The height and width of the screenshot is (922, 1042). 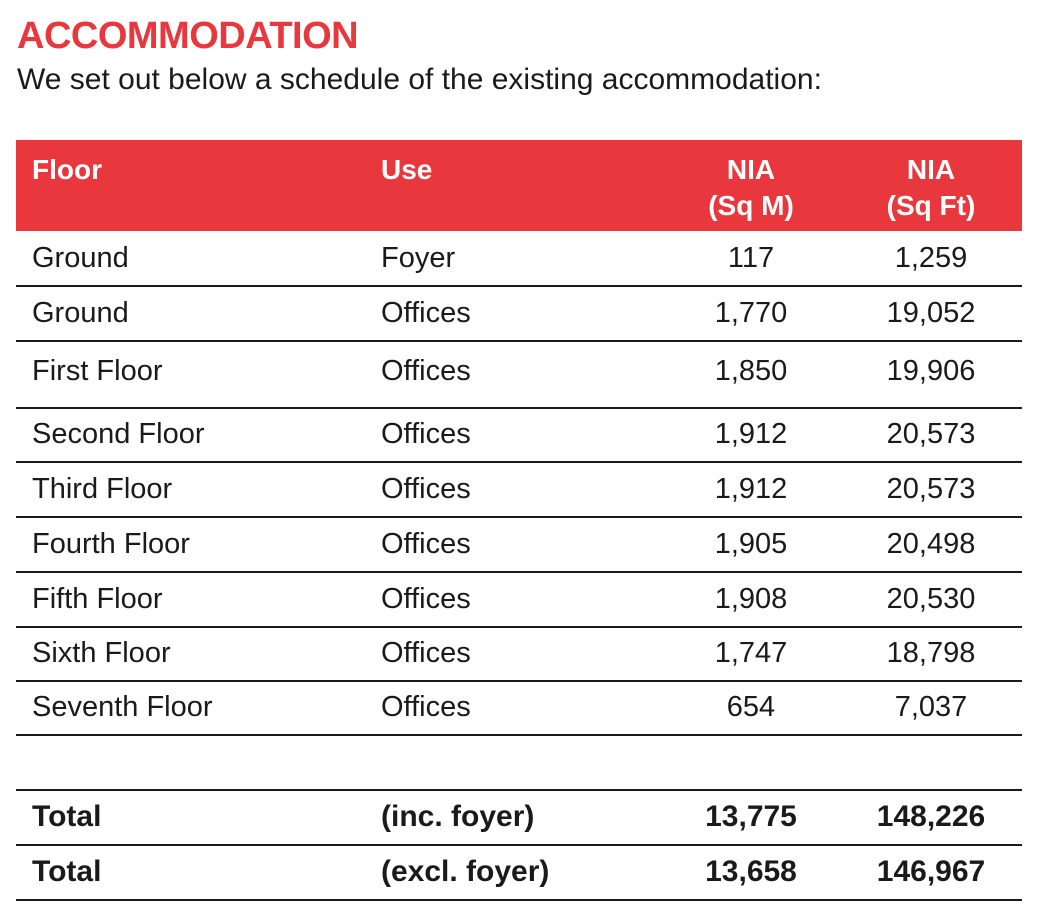 I want to click on page-title: ACCOMMODATION, so click(x=188, y=36).